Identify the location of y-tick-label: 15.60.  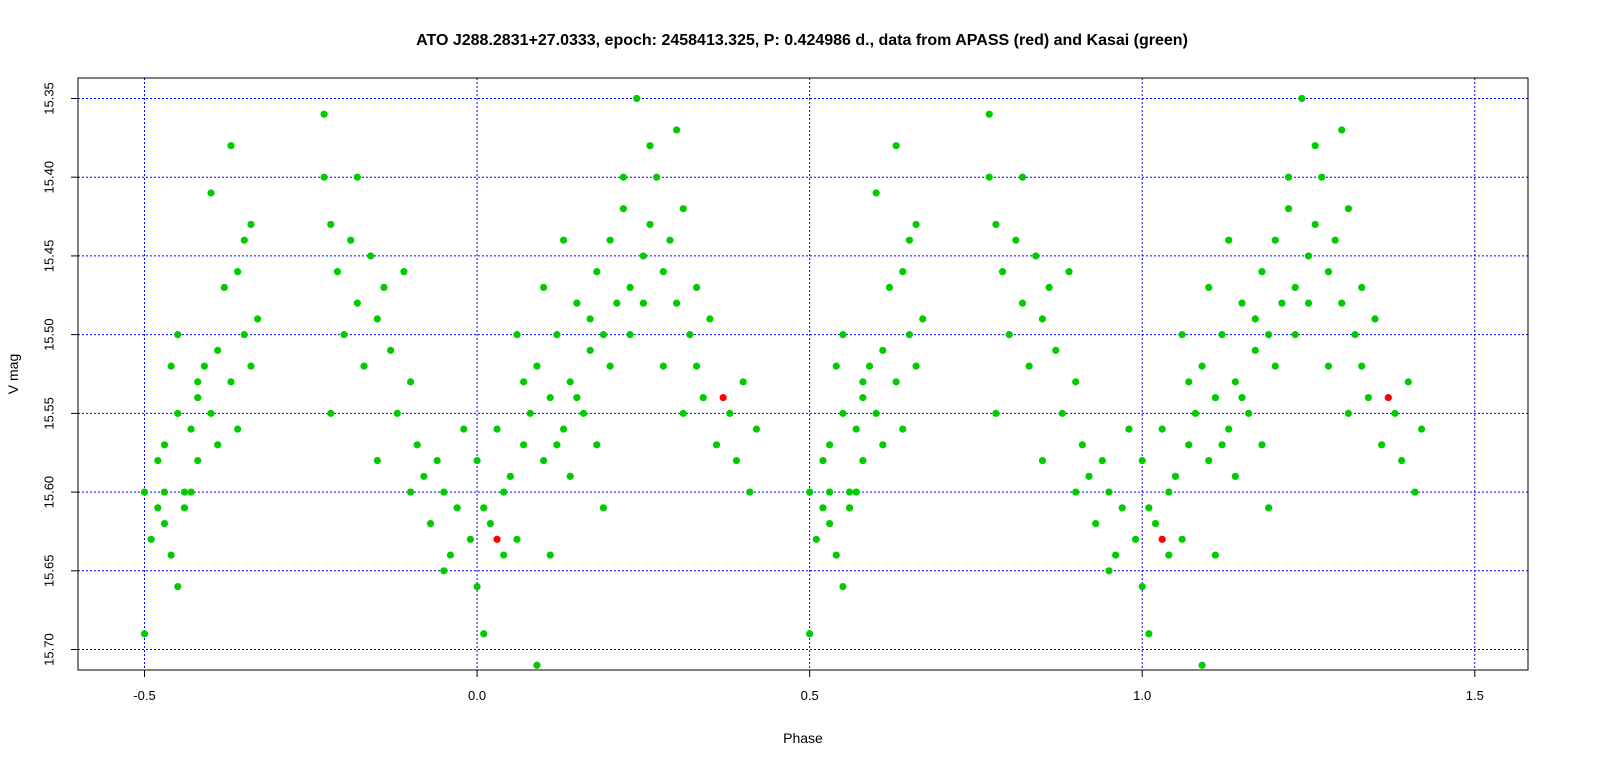
(48, 492).